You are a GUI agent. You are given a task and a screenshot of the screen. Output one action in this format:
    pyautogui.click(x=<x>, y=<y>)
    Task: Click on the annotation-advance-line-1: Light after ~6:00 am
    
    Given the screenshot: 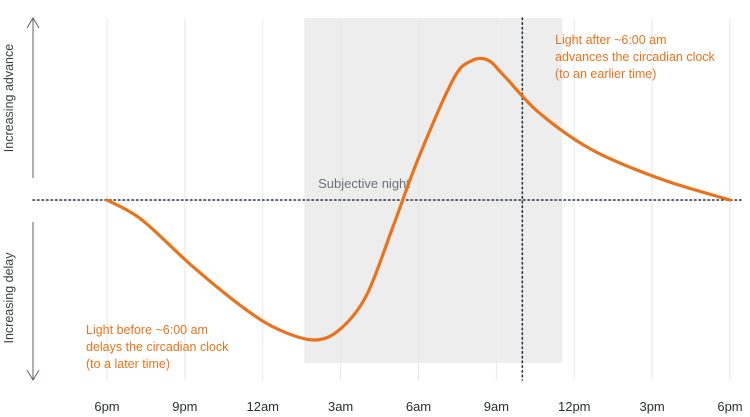 What is the action you would take?
    pyautogui.click(x=611, y=40)
    